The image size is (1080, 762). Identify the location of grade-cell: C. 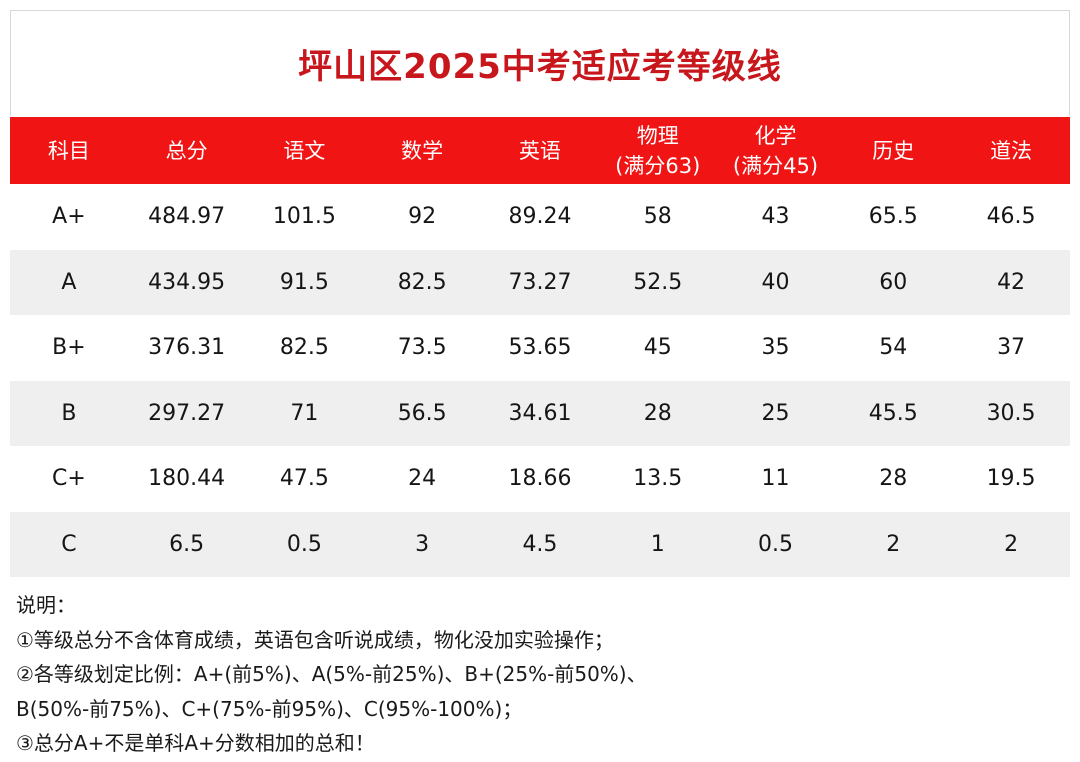
(69, 544).